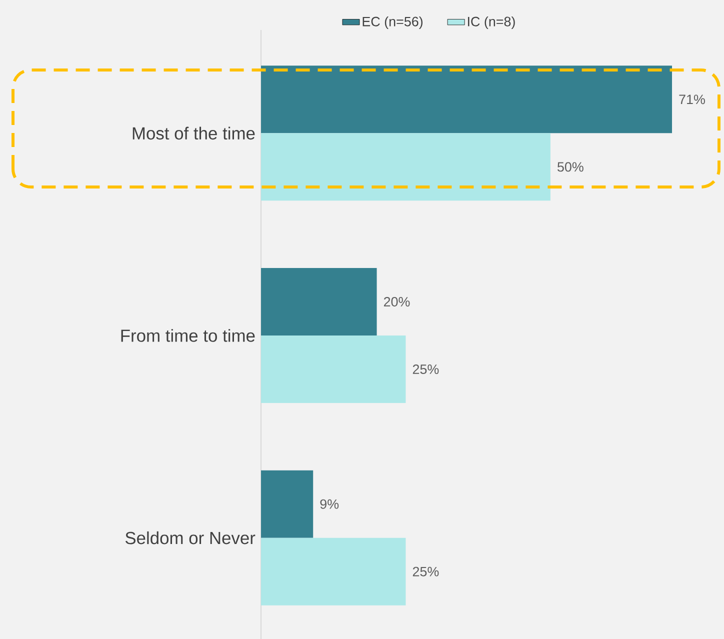 This screenshot has width=724, height=639. Describe the element at coordinates (491, 22) in the screenshot. I see `legend-label: IC (n=8)` at that location.